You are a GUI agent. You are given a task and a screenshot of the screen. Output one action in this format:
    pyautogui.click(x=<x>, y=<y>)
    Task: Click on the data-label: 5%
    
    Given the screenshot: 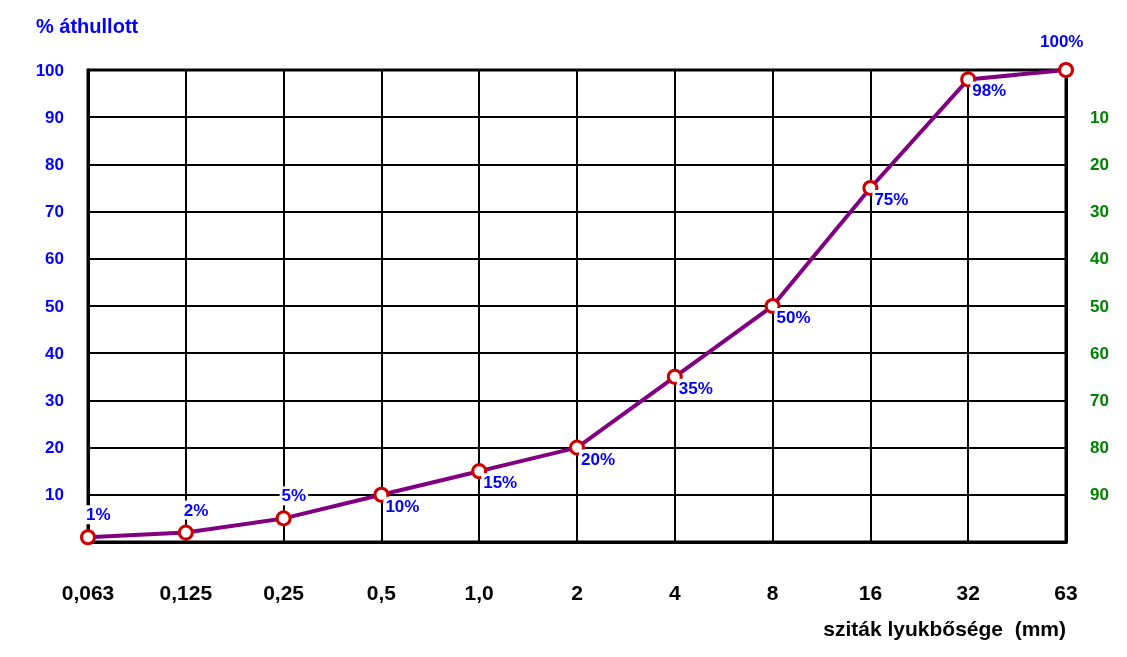 What is the action you would take?
    pyautogui.click(x=294, y=496)
    